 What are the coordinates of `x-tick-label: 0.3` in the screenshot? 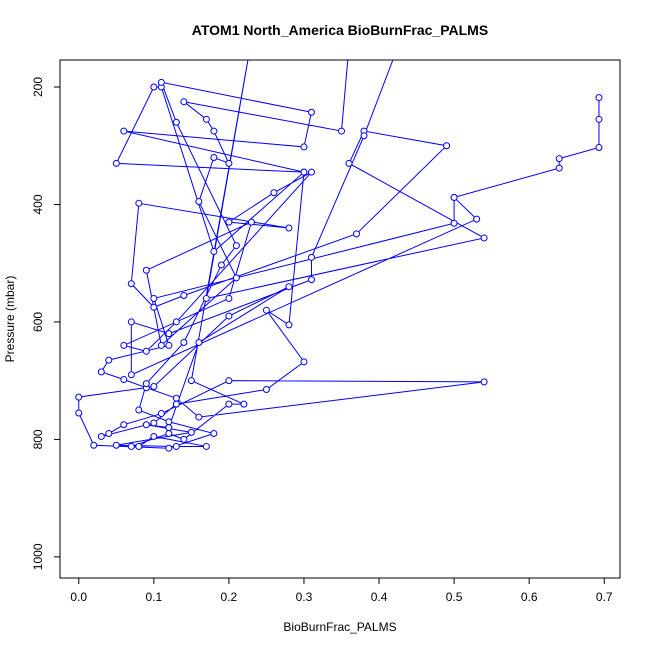 It's located at (304, 597).